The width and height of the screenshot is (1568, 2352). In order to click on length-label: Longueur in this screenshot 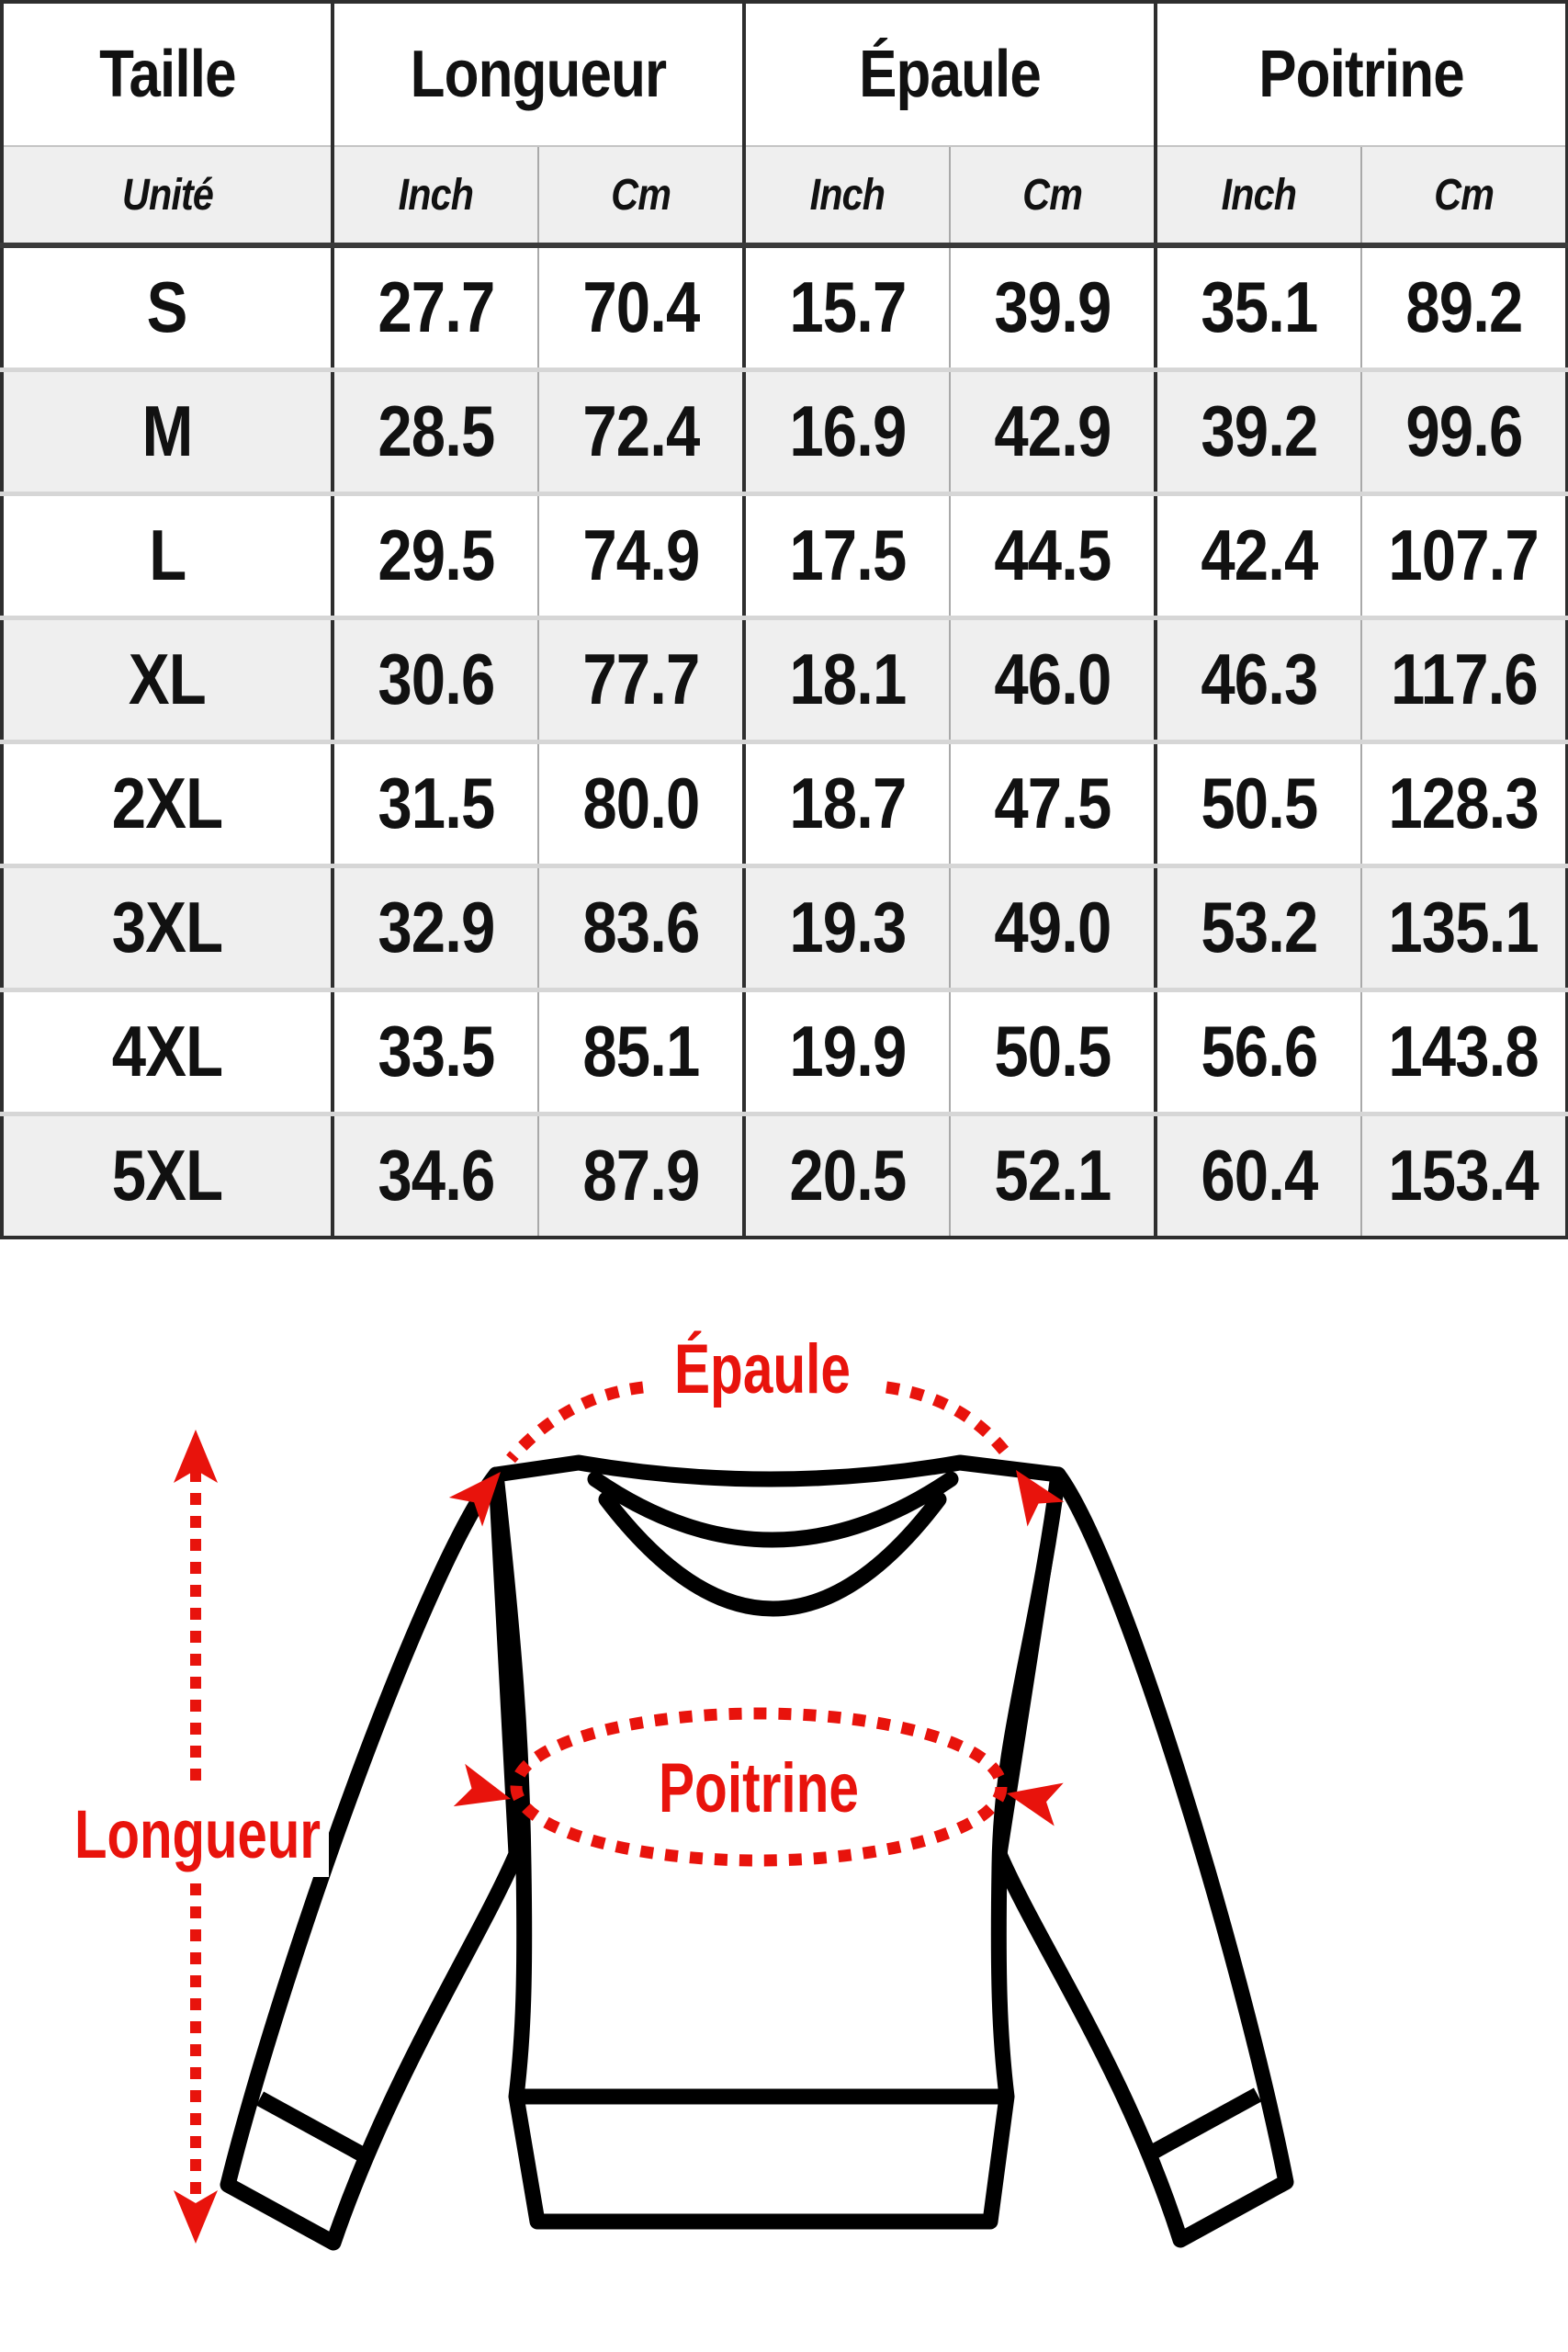, I will do `click(197, 1834)`.